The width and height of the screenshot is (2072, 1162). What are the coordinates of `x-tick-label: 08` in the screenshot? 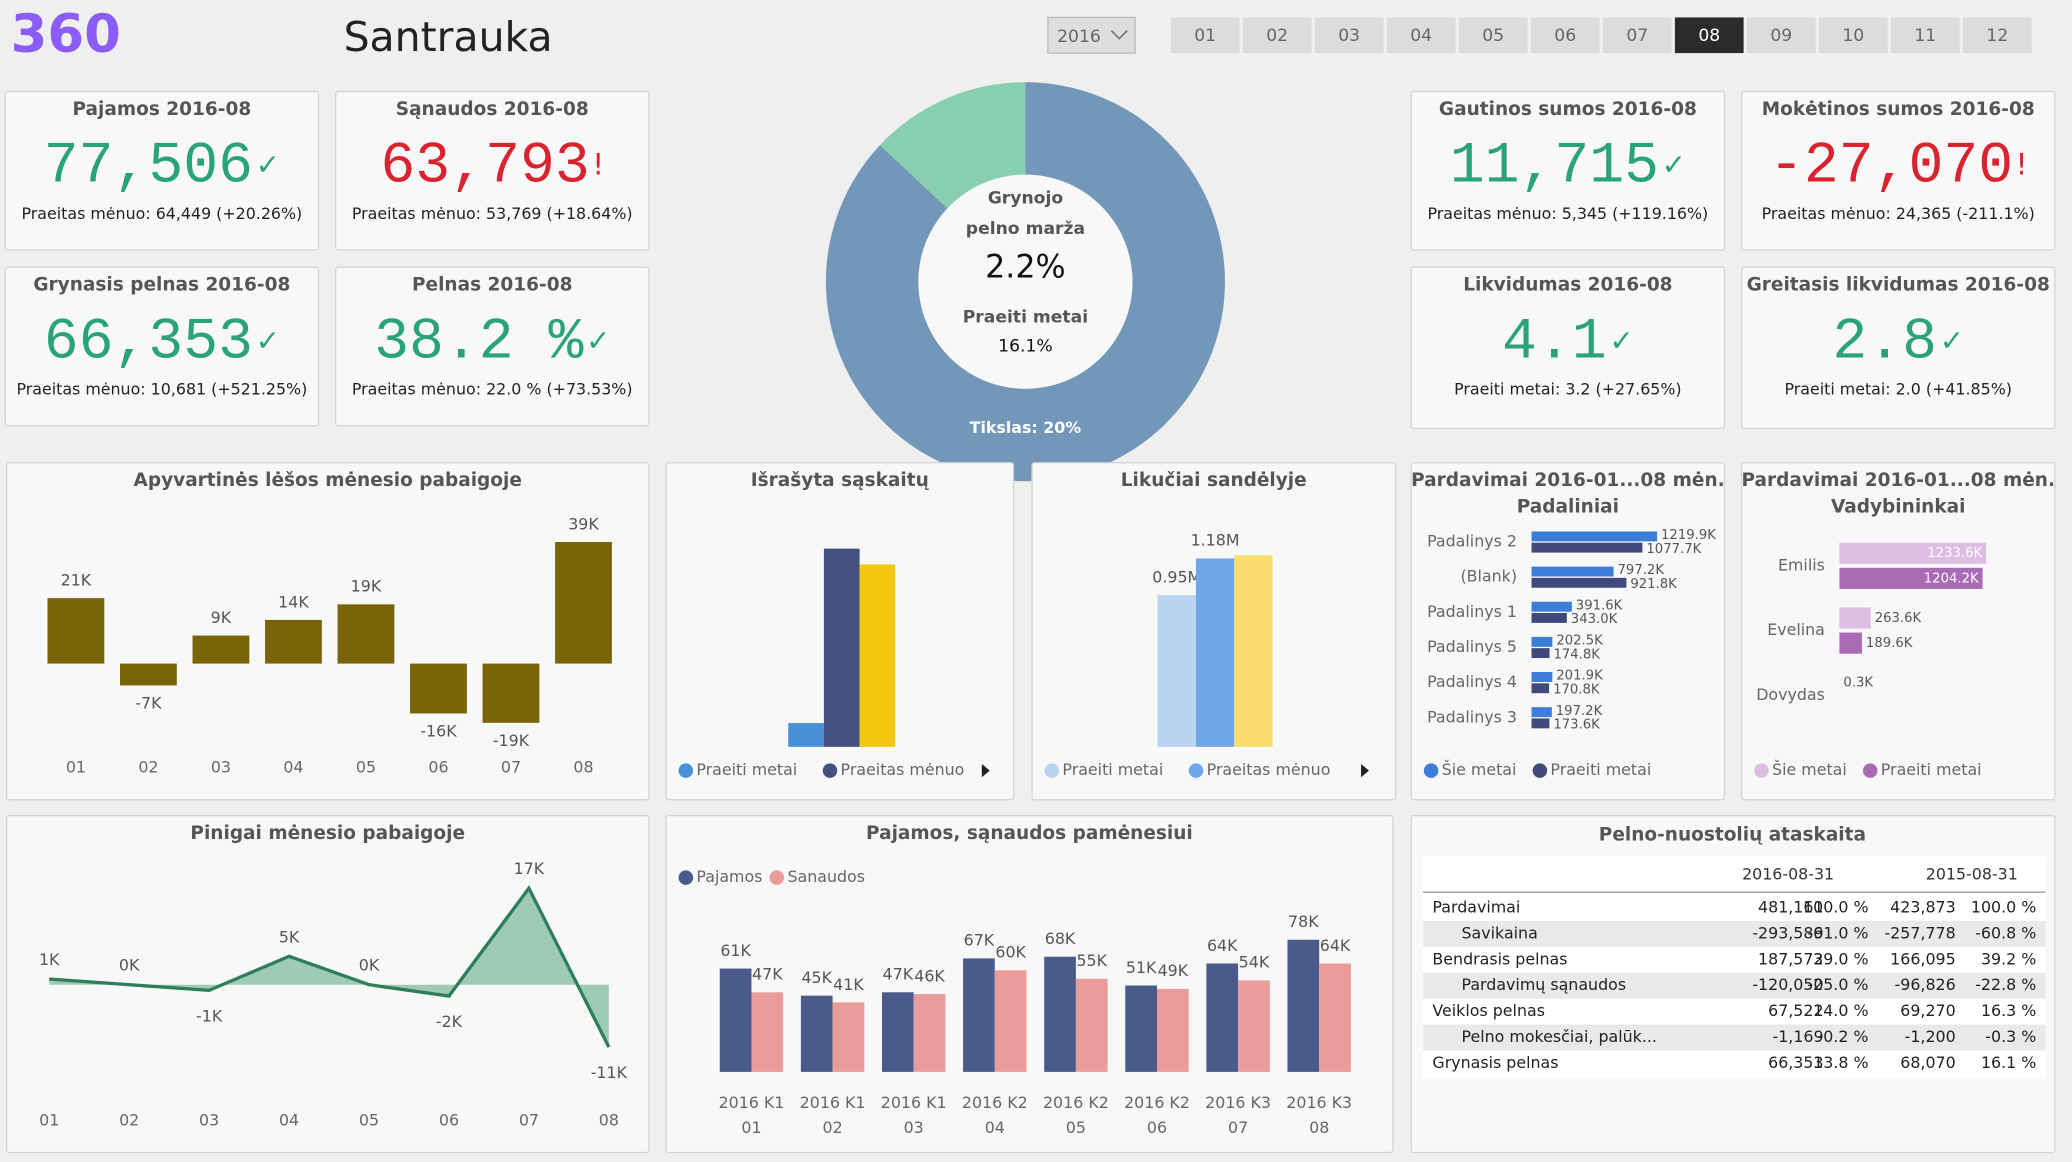 It's located at (1319, 1127).